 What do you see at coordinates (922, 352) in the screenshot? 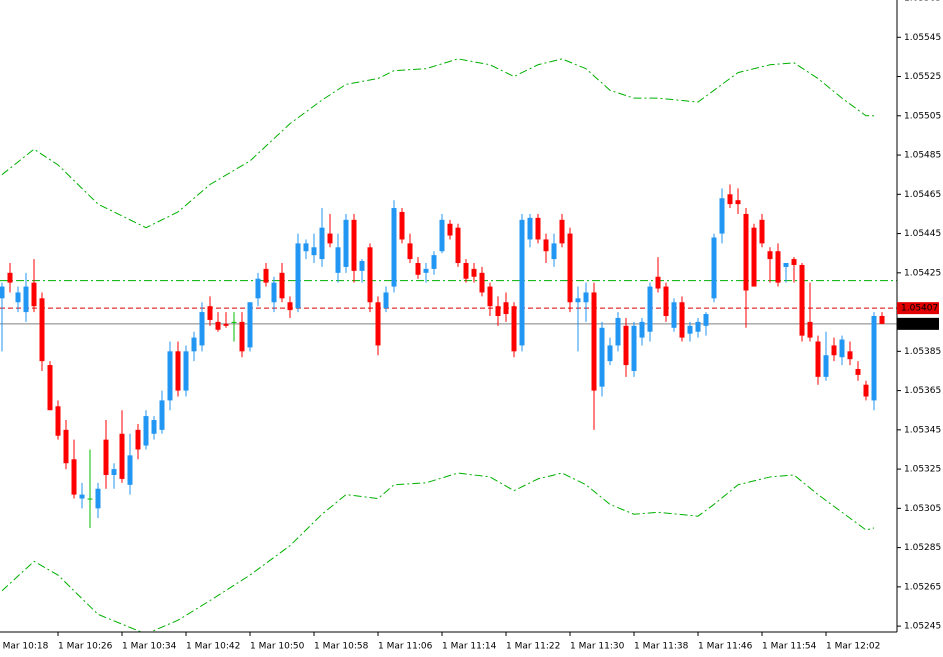
I see `y-tick-label: 1.05385` at bounding box center [922, 352].